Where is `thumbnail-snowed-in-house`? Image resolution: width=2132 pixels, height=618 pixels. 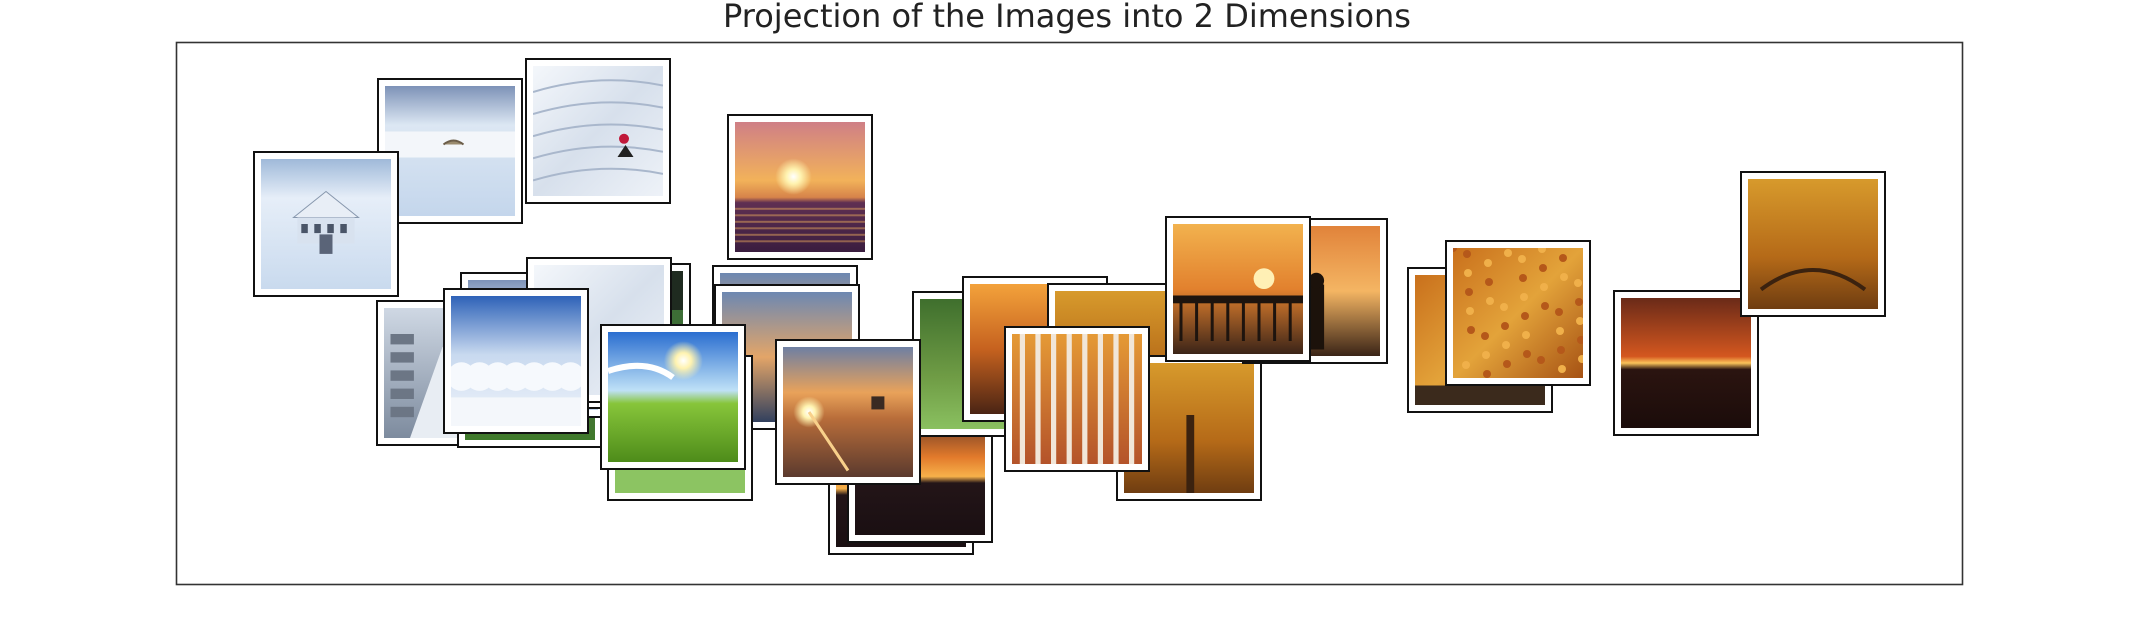
thumbnail-snowed-in-house is located at coordinates (326, 224).